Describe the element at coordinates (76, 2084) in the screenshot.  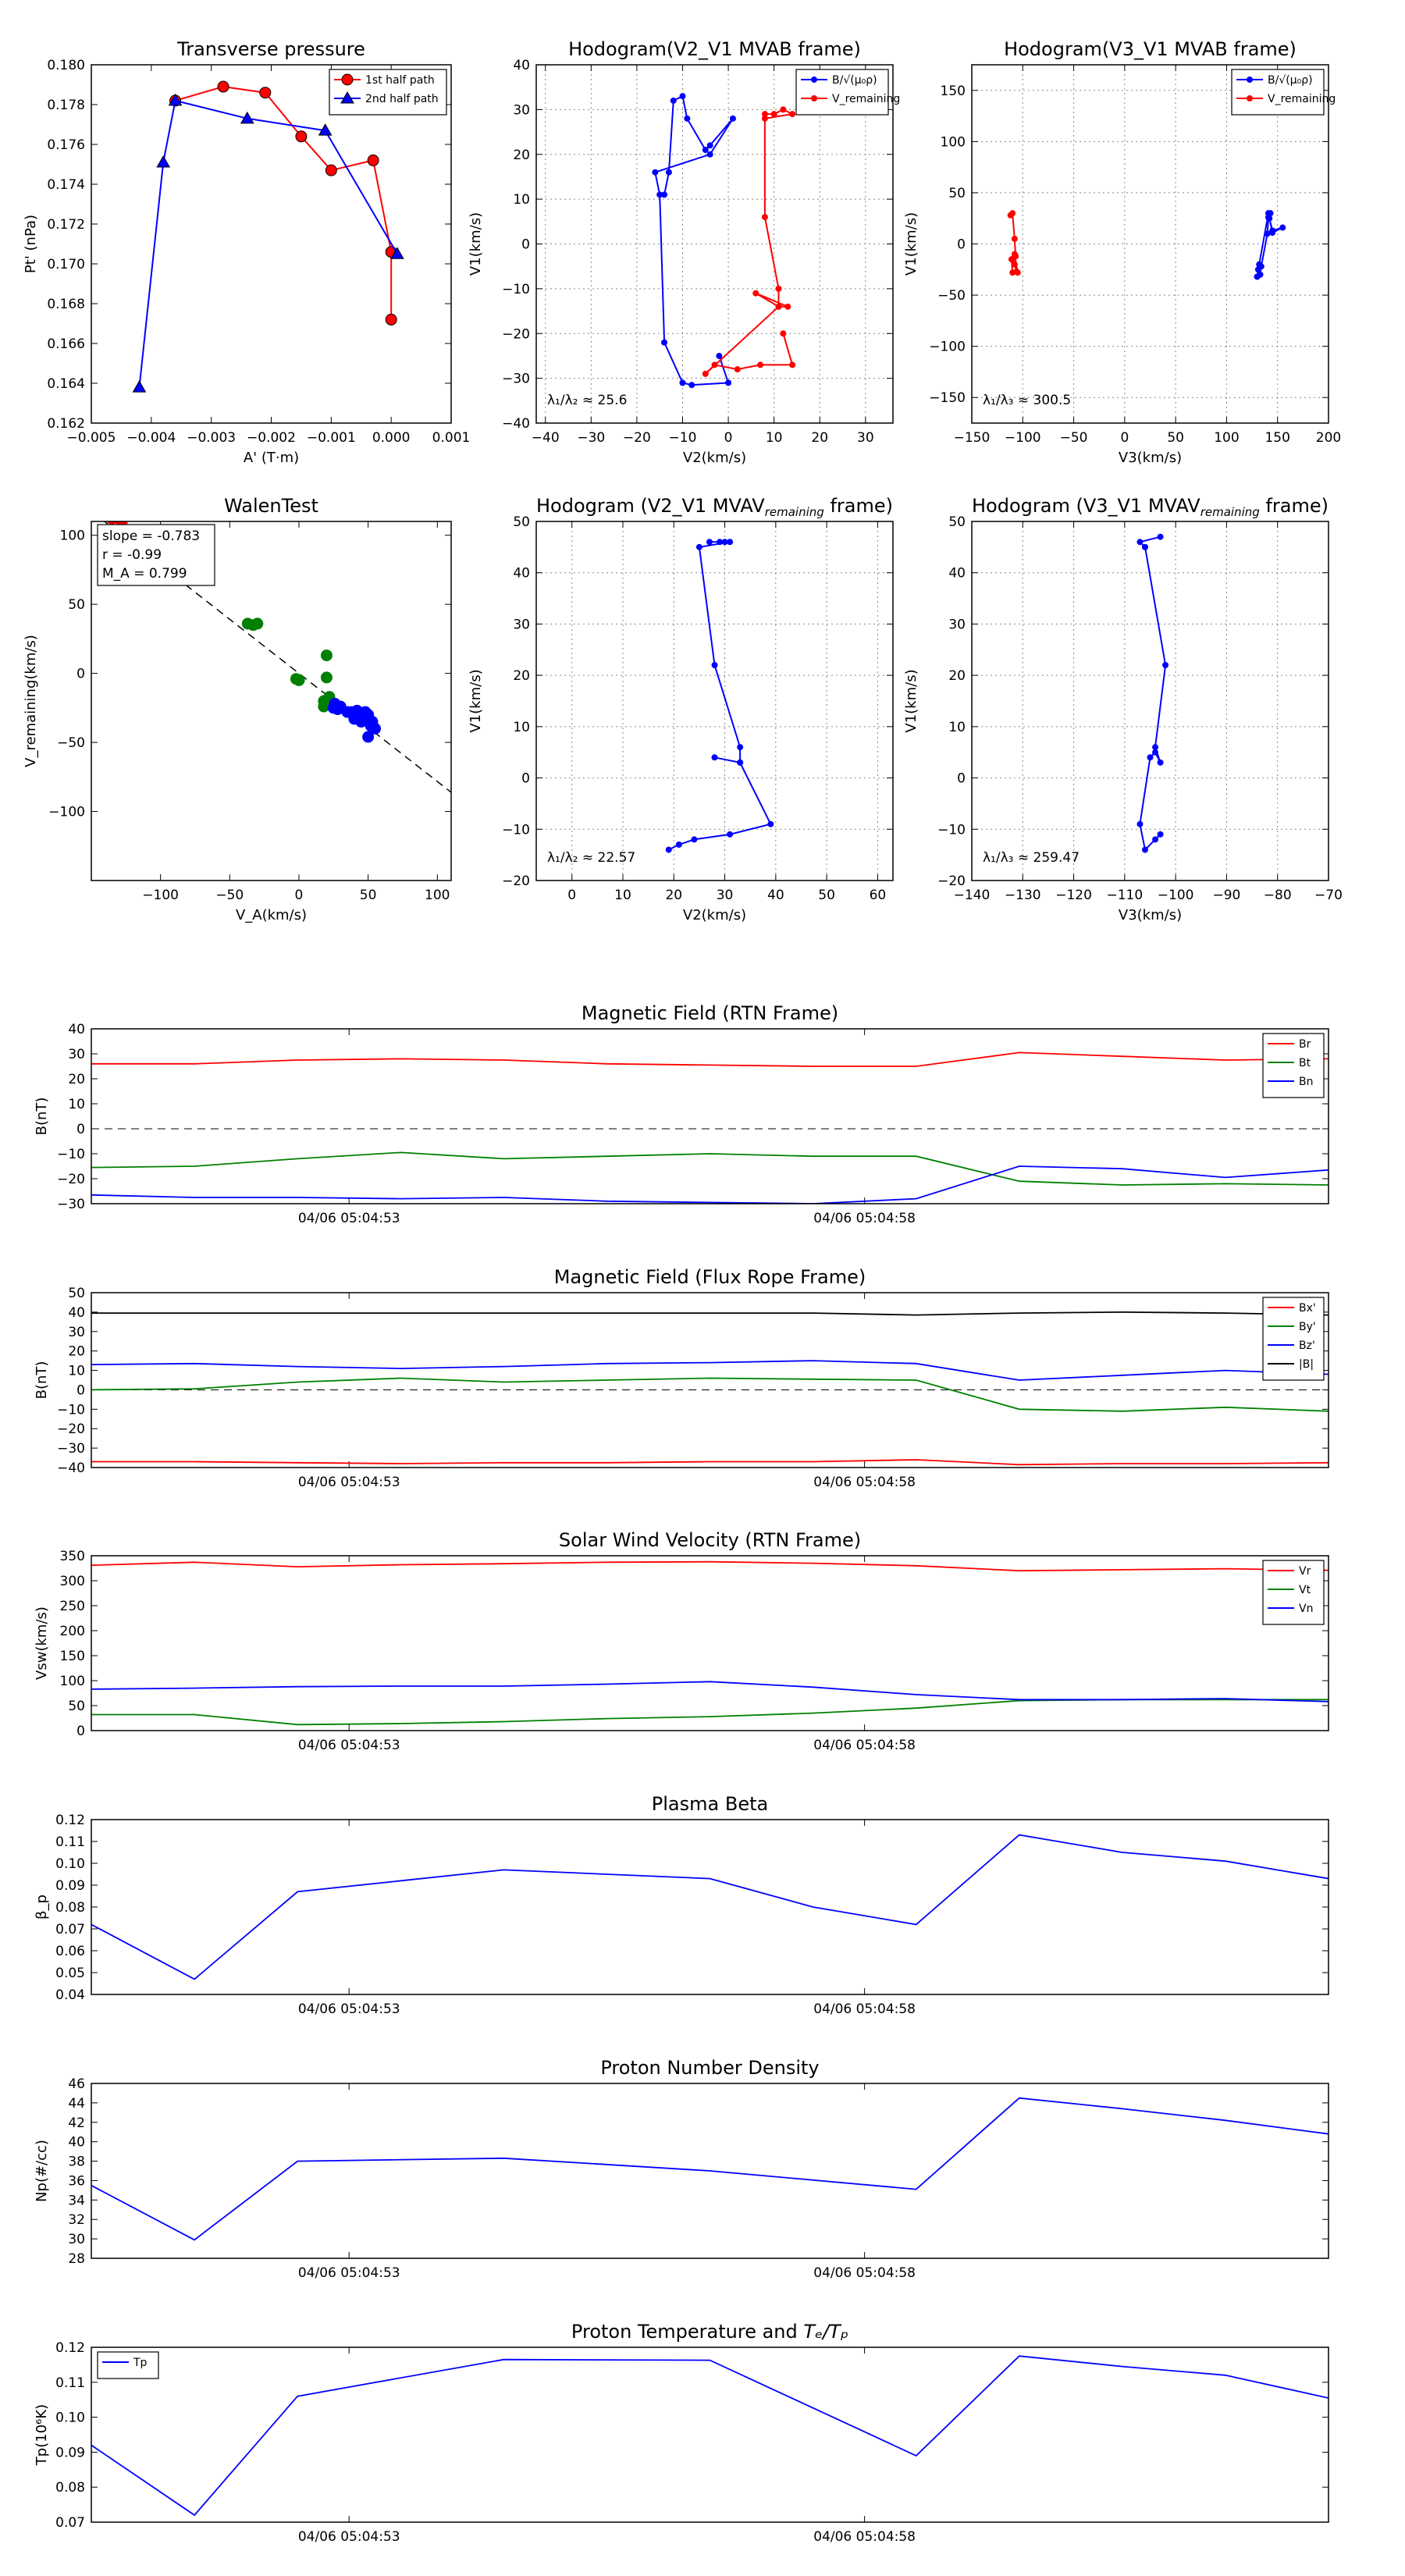
I see `y-tick-label: 46` at that location.